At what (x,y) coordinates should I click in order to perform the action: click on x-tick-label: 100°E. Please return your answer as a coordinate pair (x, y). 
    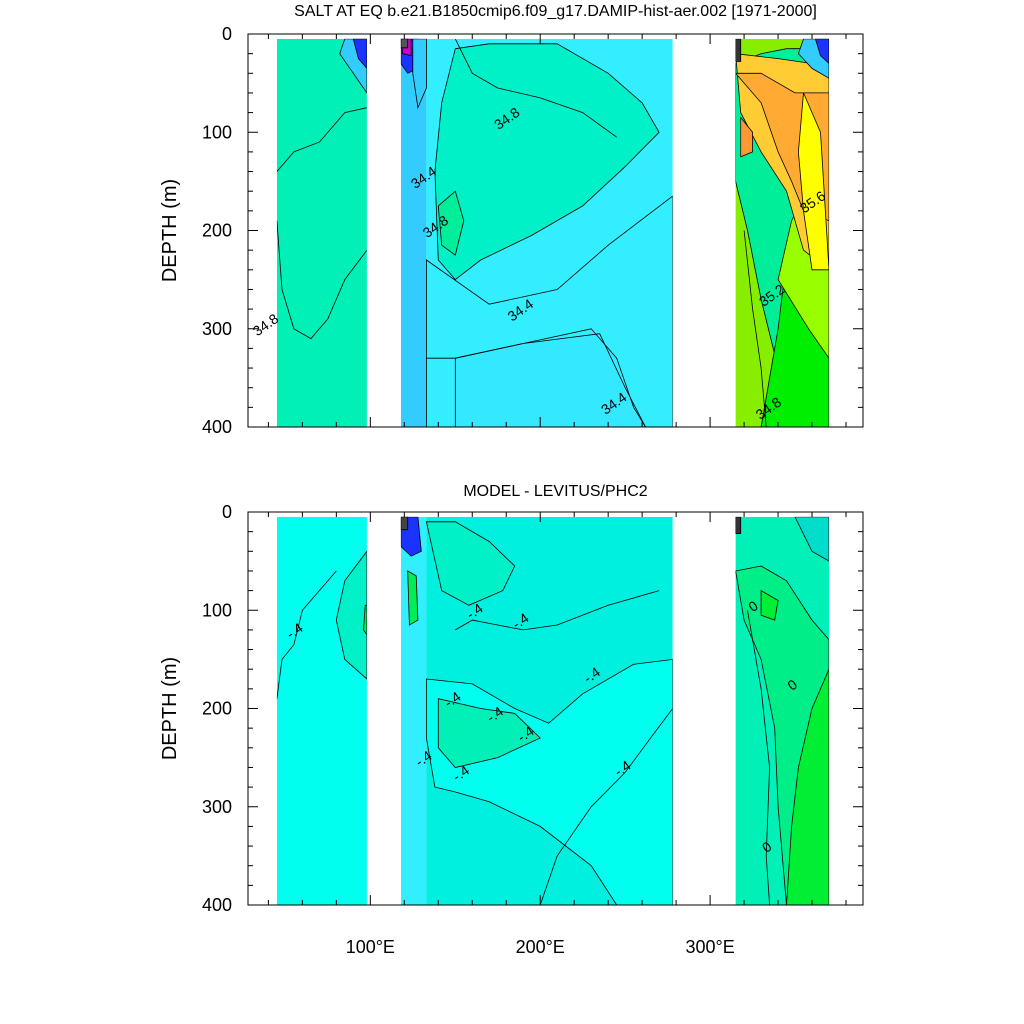
    Looking at the image, I should click on (370, 947).